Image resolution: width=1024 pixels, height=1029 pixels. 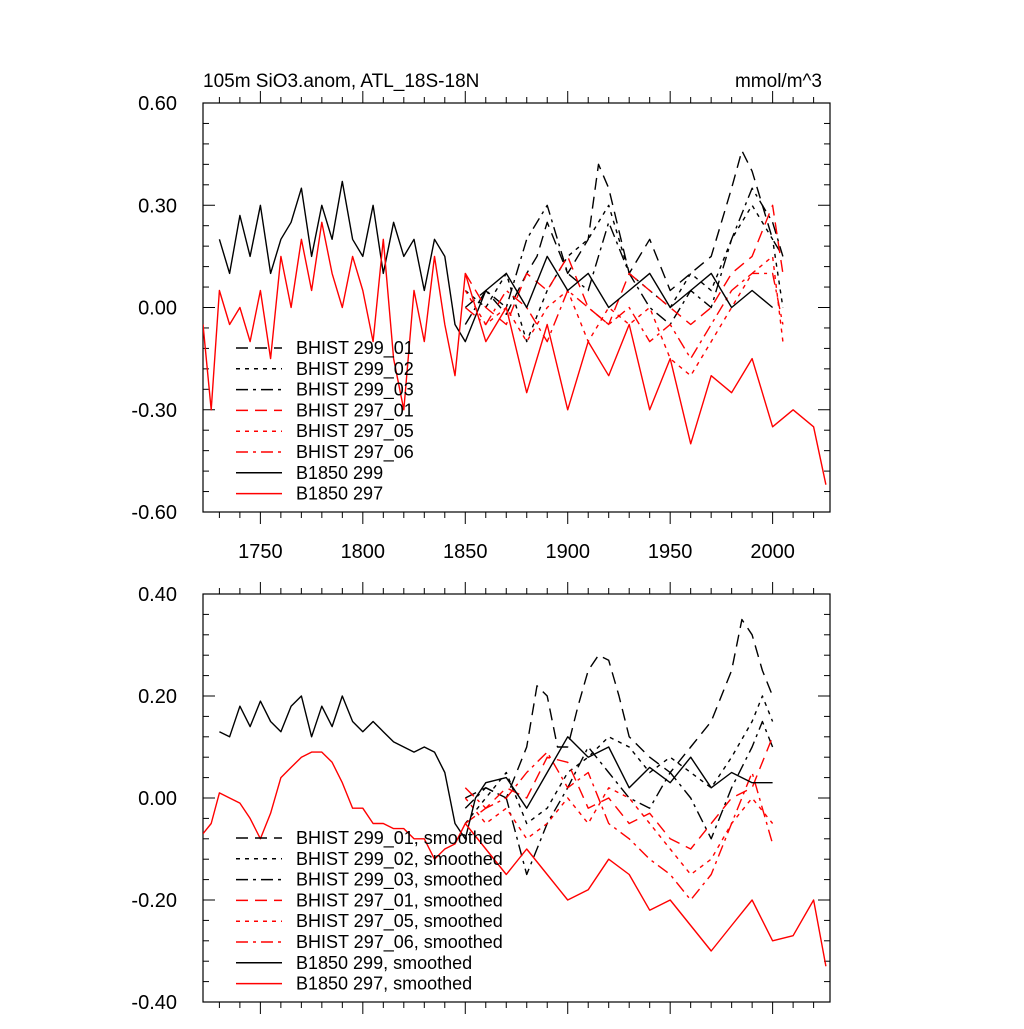 What do you see at coordinates (399, 838) in the screenshot?
I see `bottom-legend-label-0: BHIST 299_01, smoothed` at bounding box center [399, 838].